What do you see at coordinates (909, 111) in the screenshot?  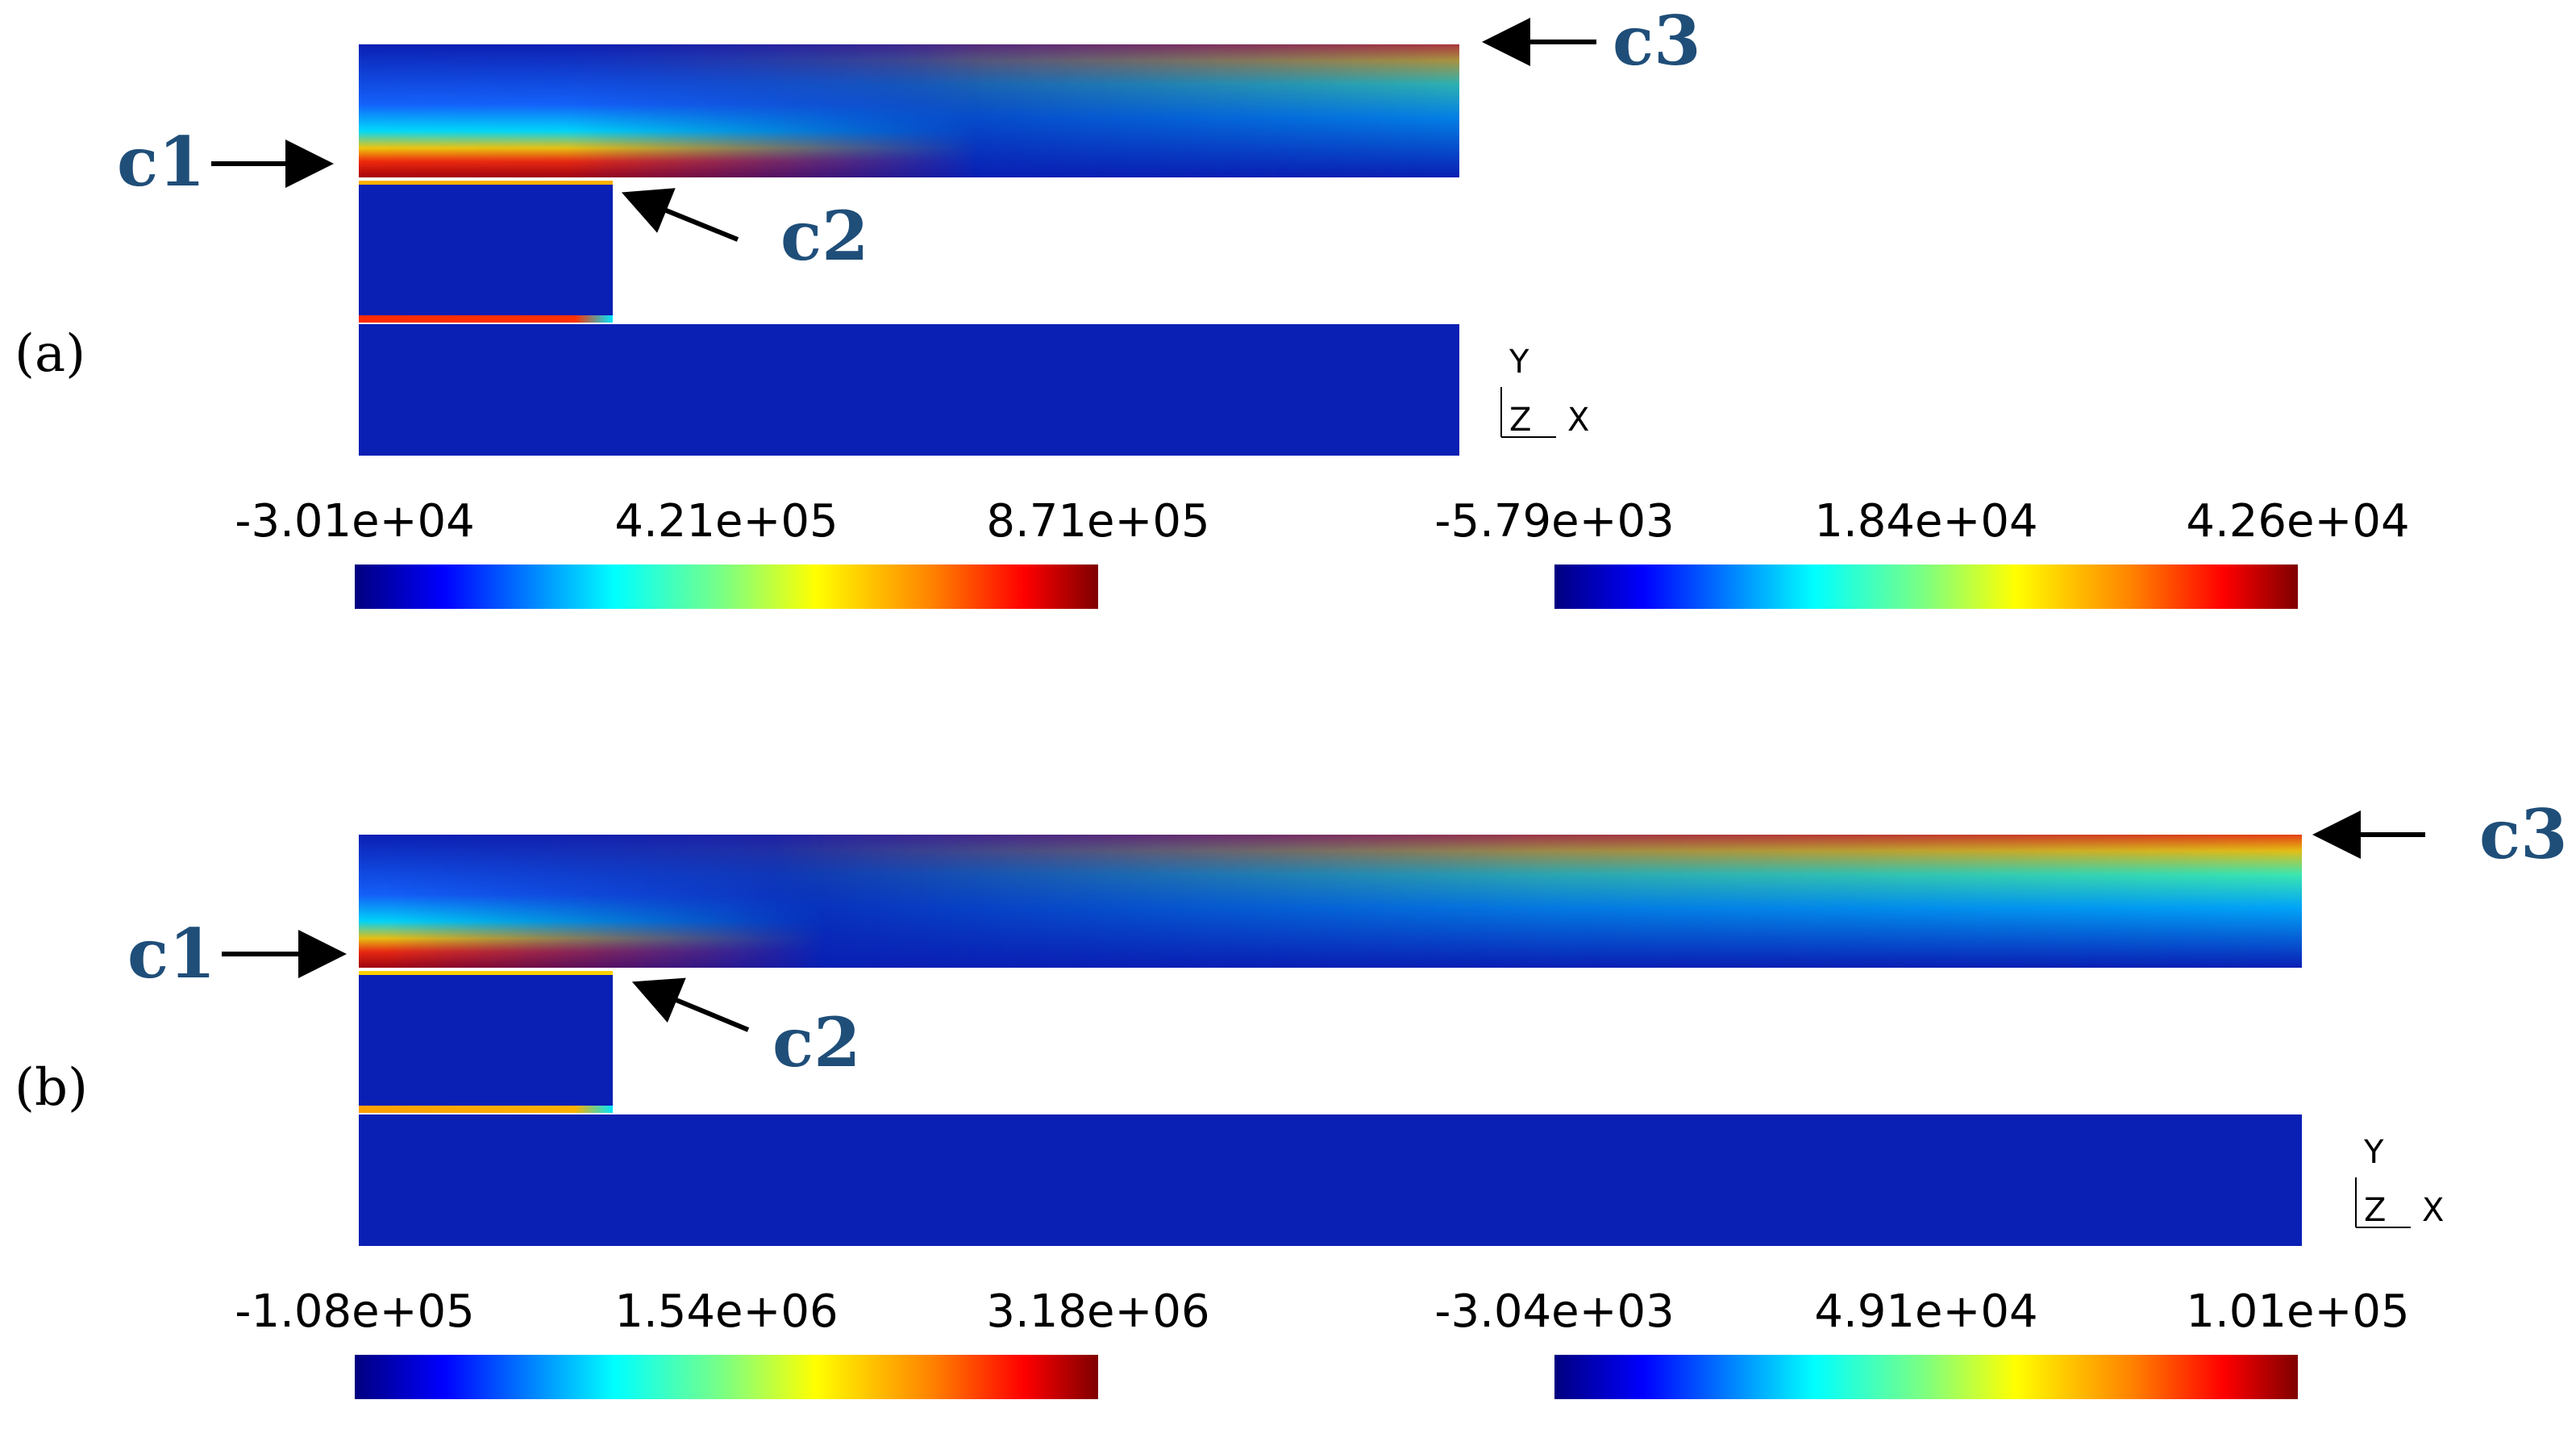 I see `jet-region-a` at bounding box center [909, 111].